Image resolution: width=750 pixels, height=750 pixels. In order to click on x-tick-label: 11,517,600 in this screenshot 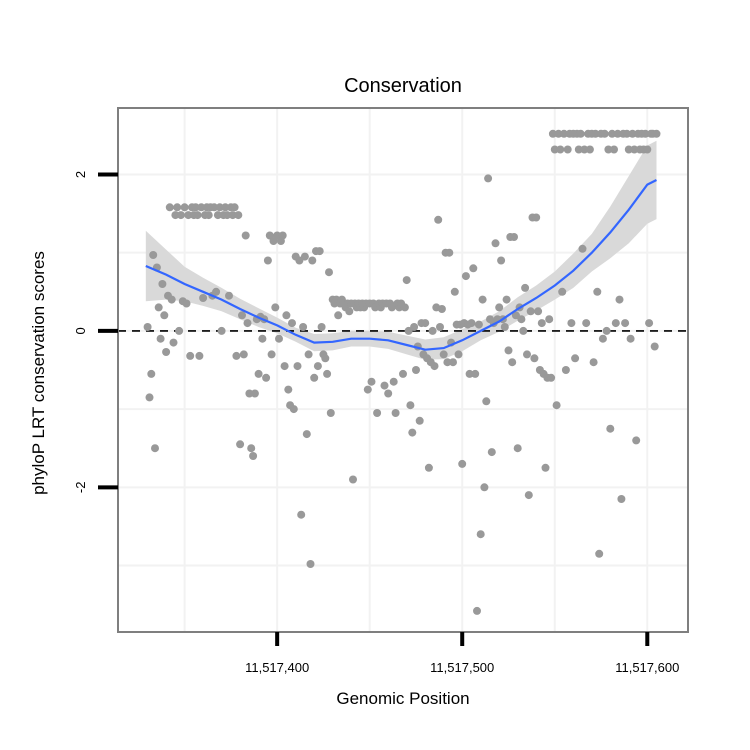, I will do `click(647, 667)`.